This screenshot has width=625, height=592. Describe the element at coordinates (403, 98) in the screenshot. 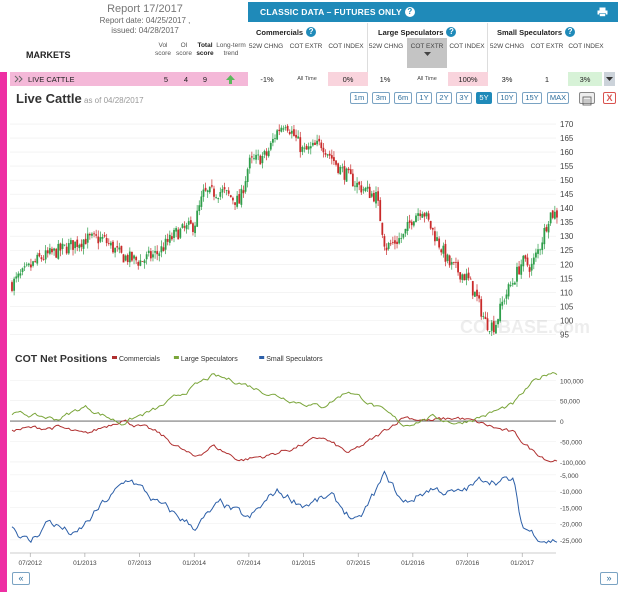

I see `range-button-6m: 6m` at that location.